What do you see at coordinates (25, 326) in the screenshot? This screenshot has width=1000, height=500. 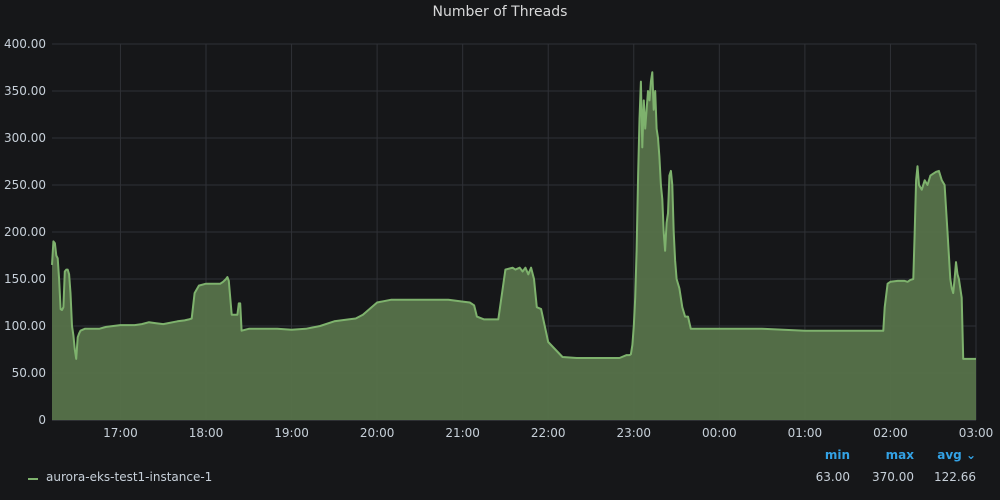 I see `y-tick-label: 100.00` at bounding box center [25, 326].